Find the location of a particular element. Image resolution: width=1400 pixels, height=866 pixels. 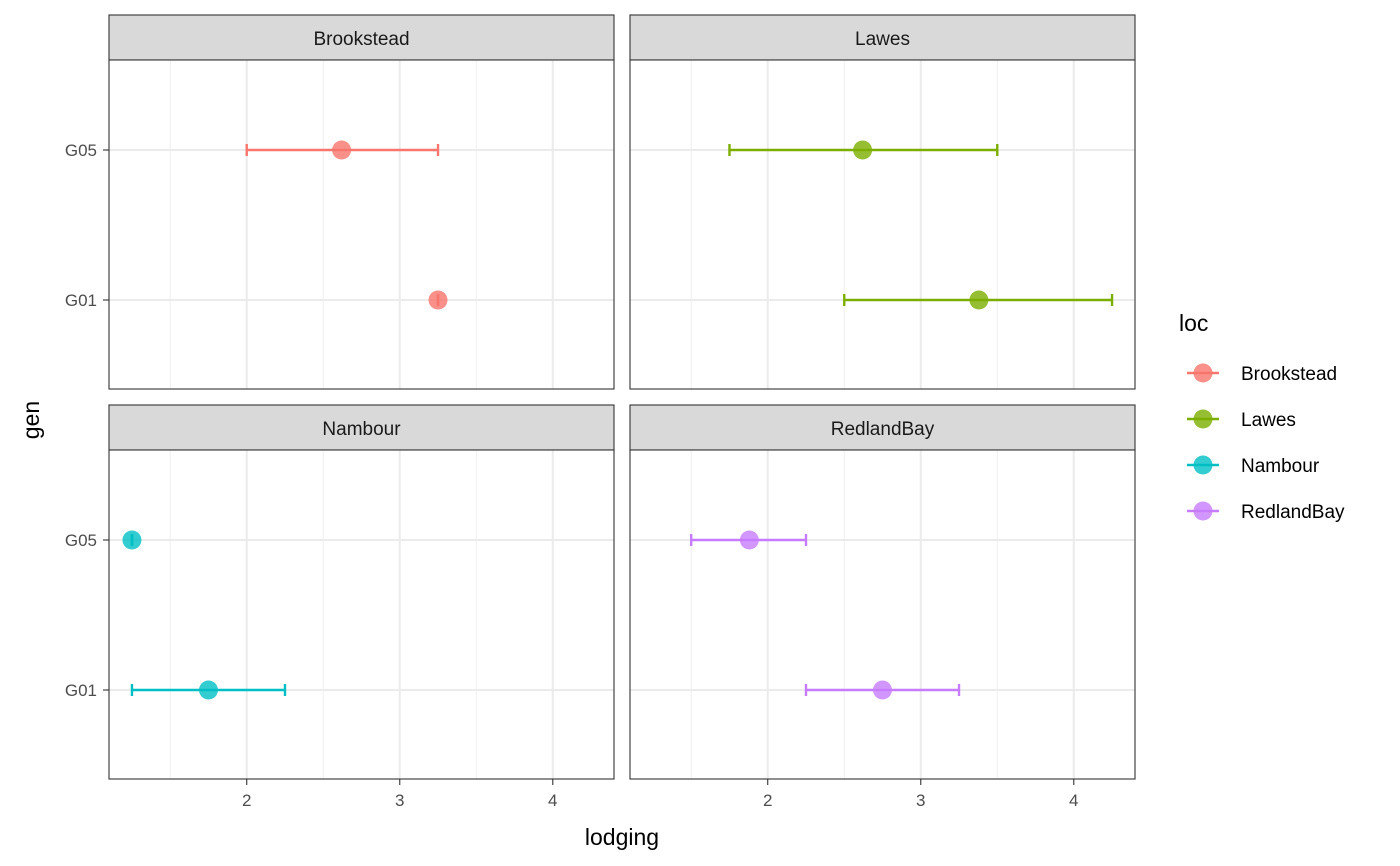

legend-title: loc is located at coordinates (1193, 323).